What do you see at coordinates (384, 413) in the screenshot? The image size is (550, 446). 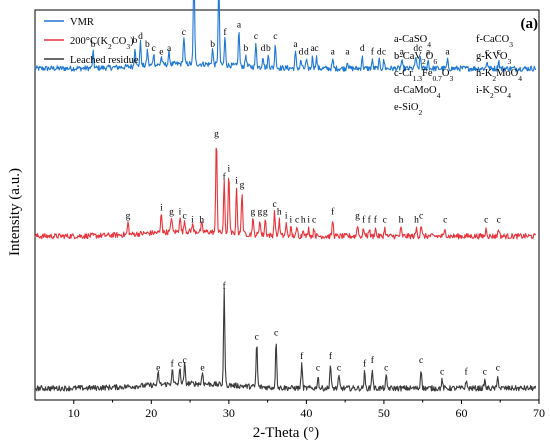 I see `x-tick-label: 50` at bounding box center [384, 413].